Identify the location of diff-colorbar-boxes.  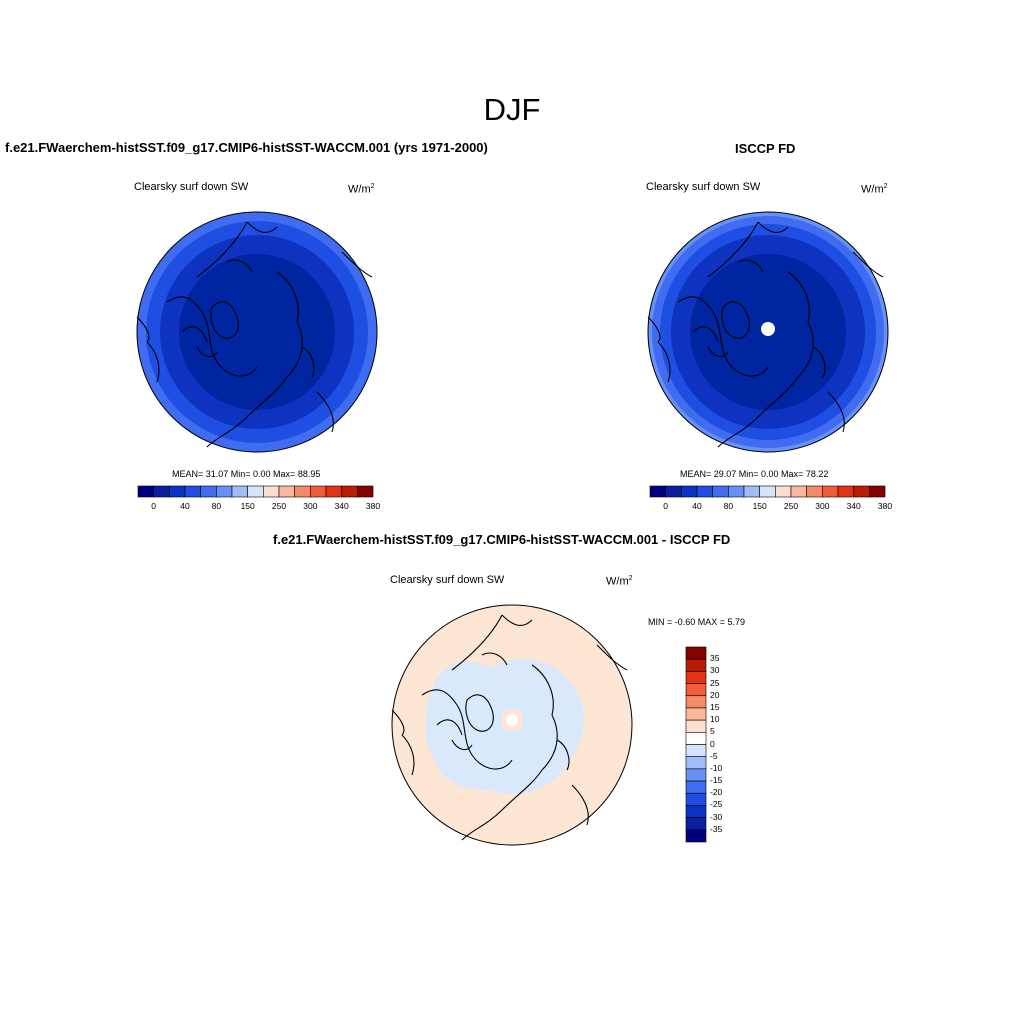
(696, 744).